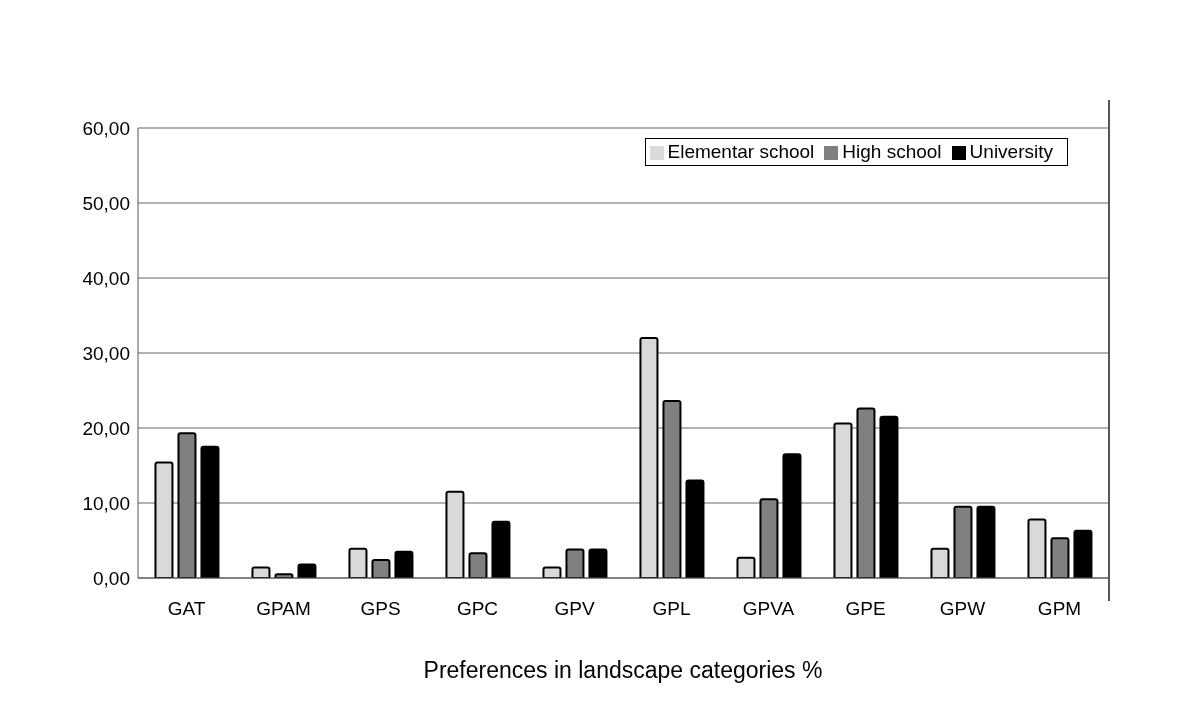 This screenshot has height=726, width=1185. I want to click on legend-label: University, so click(1011, 151).